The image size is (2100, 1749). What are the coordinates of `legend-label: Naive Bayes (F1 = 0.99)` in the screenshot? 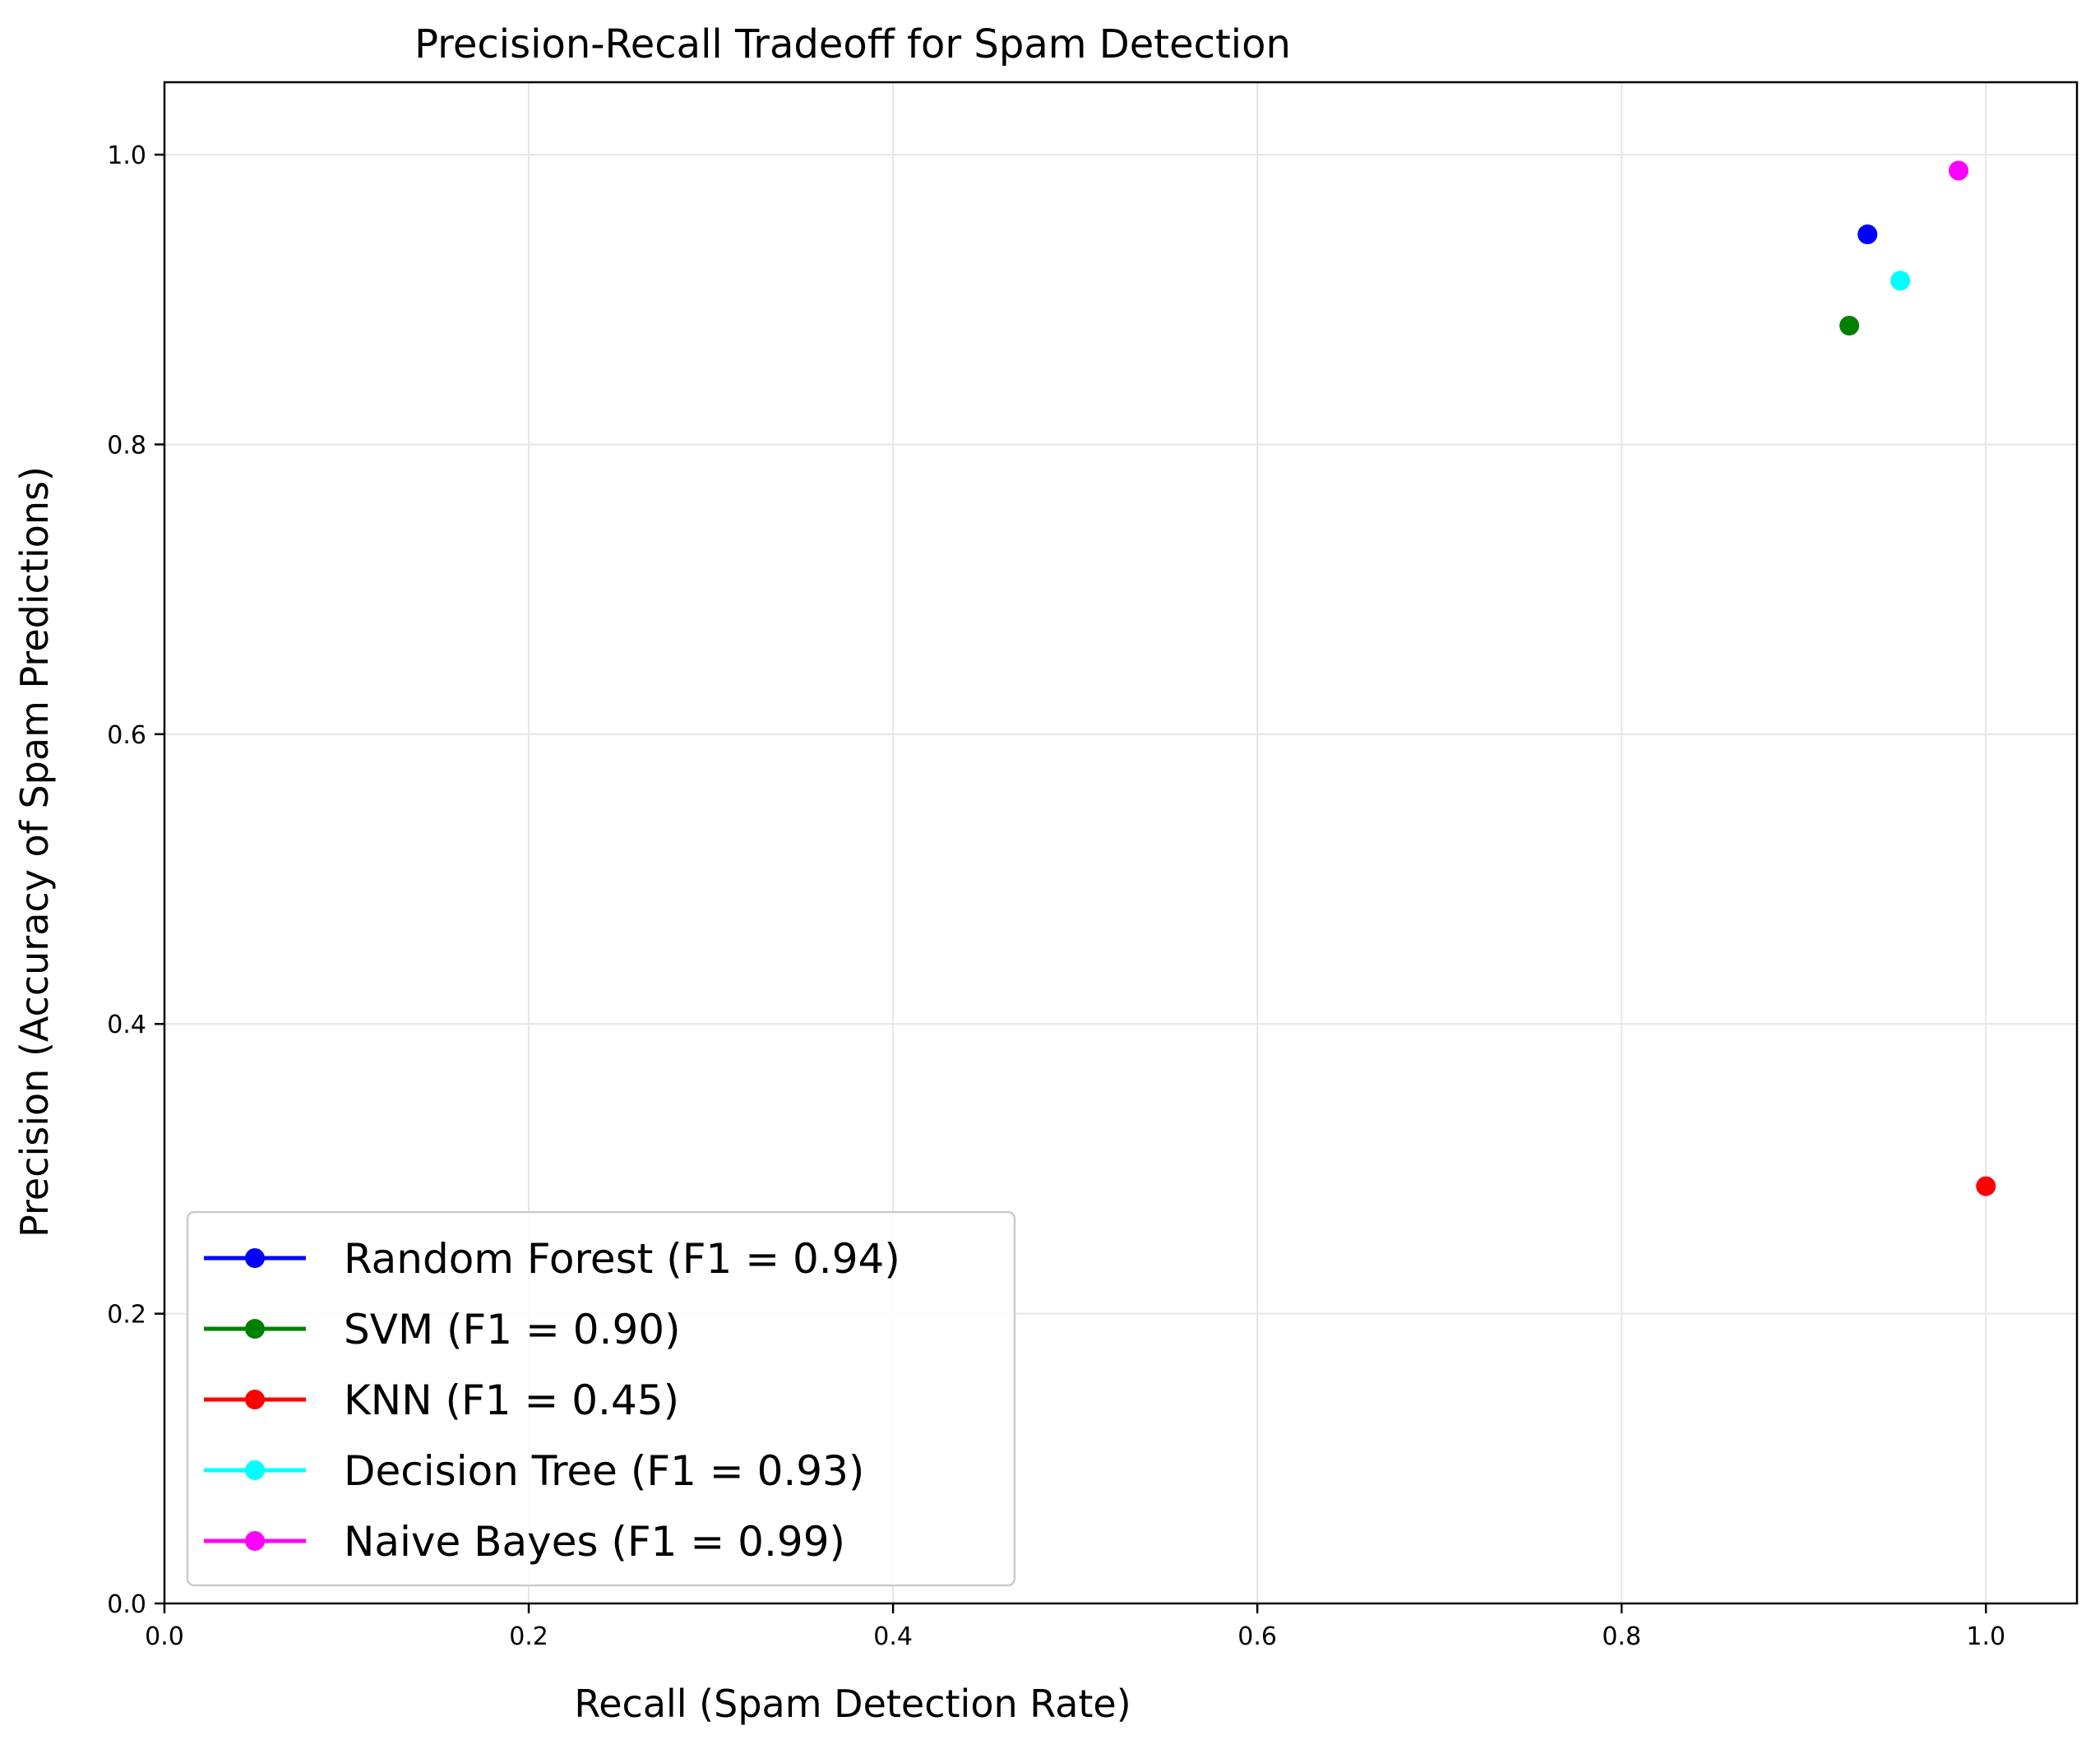 It's located at (594, 1542).